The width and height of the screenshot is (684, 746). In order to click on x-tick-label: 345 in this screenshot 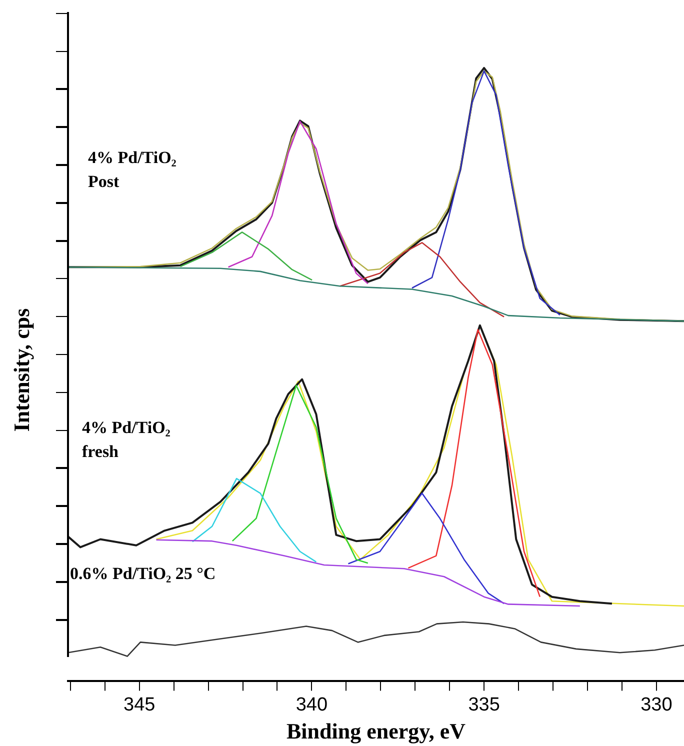, I will do `click(140, 705)`.